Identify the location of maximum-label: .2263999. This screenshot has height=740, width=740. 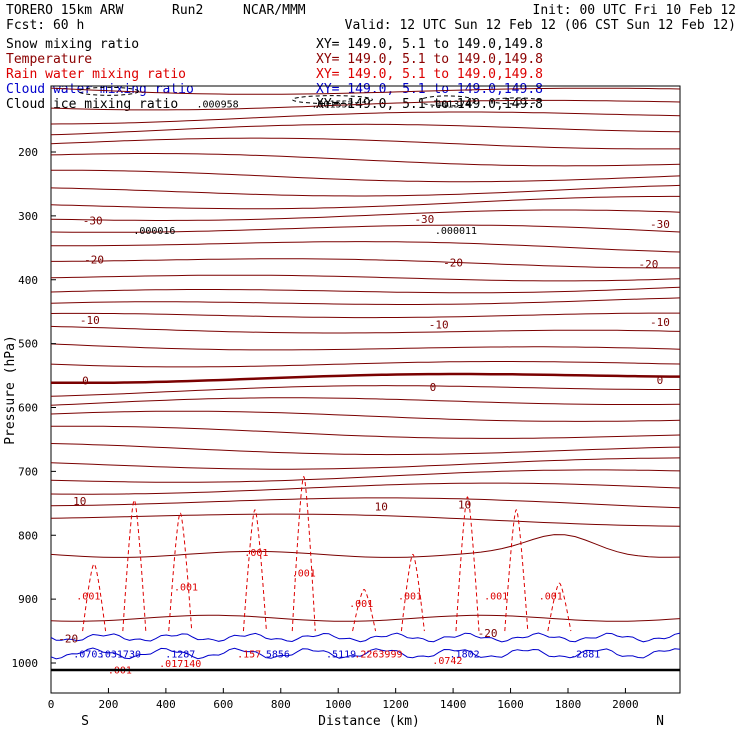
(378, 654).